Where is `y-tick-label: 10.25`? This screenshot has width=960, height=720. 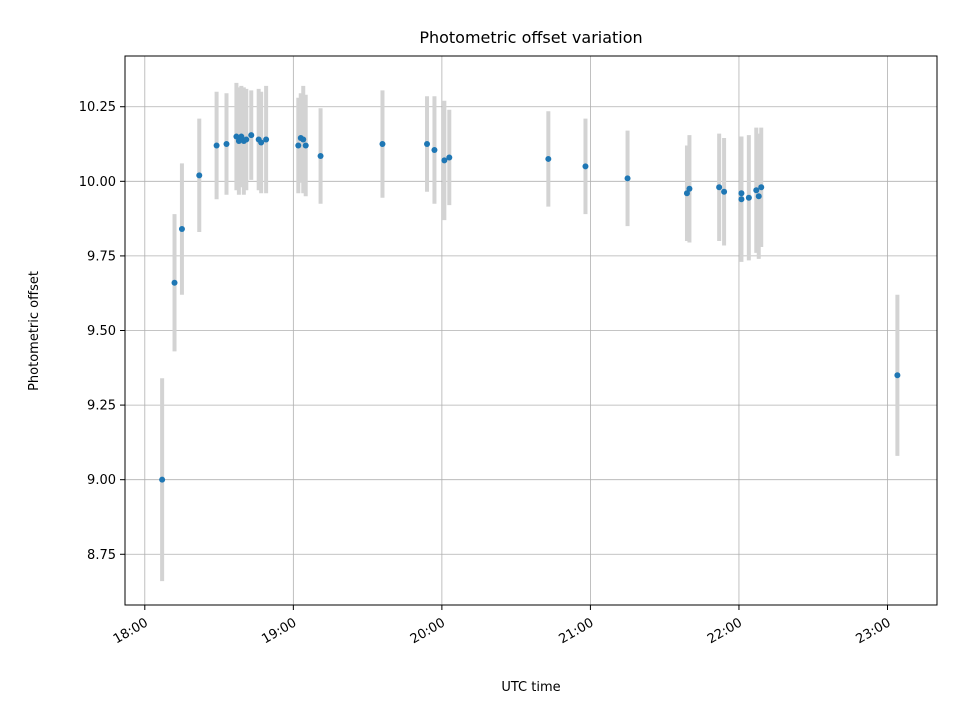
y-tick-label: 10.25 is located at coordinates (97, 107).